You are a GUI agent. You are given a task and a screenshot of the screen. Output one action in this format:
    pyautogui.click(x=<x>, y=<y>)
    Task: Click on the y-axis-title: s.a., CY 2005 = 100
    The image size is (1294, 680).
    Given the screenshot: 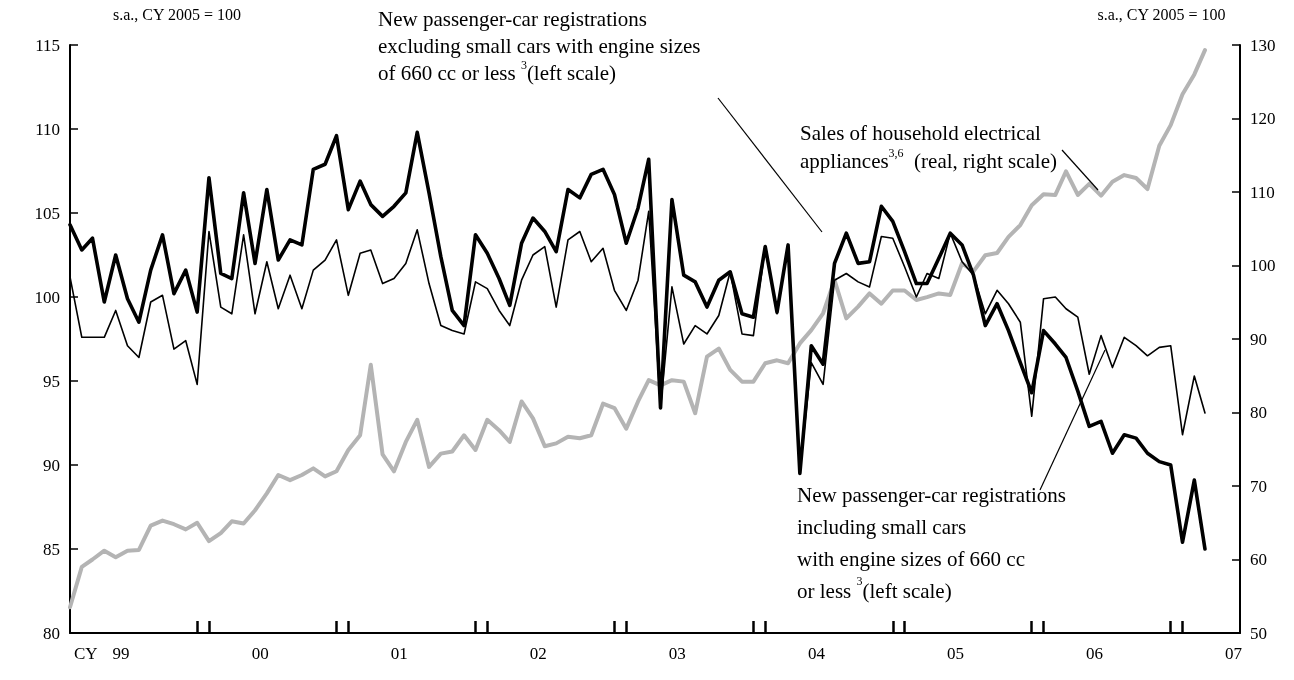 What is the action you would take?
    pyautogui.click(x=177, y=14)
    